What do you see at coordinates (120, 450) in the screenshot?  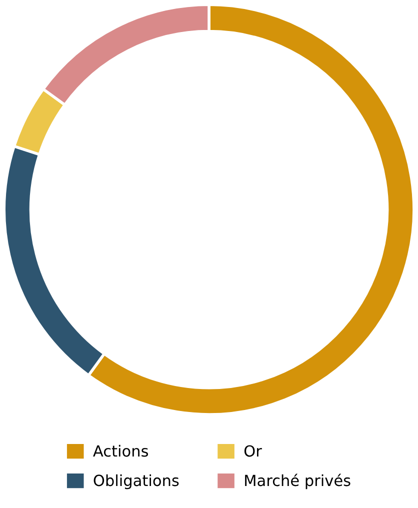 I see `legend-label: Actions` at bounding box center [120, 450].